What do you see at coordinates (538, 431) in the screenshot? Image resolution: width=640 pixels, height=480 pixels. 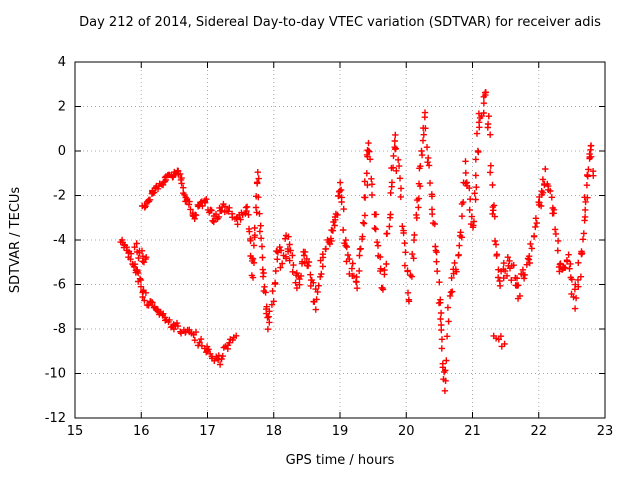 I see `x-tick-label: 22` at bounding box center [538, 431].